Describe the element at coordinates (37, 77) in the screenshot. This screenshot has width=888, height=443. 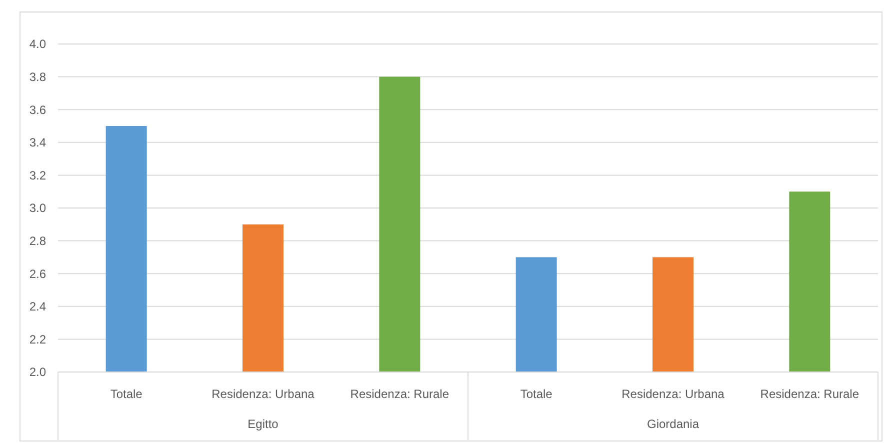
I see `y-tick-label: 3.8` at that location.